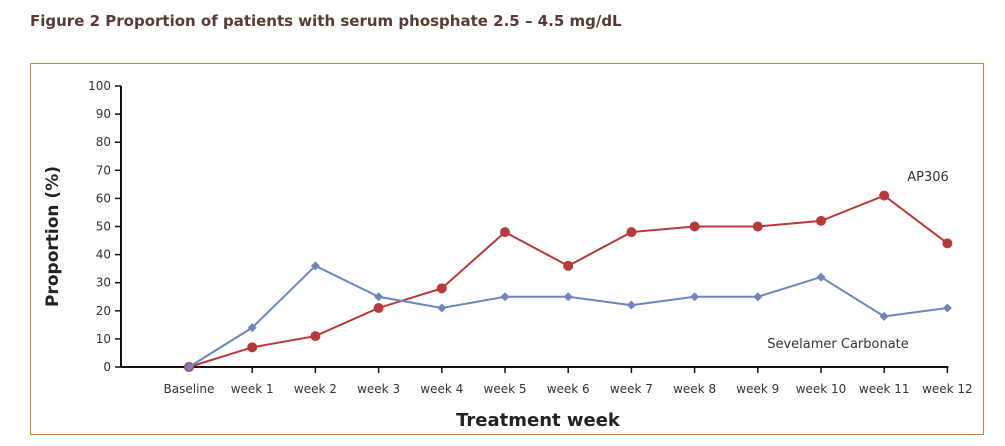 Image resolution: width=1005 pixels, height=446 pixels. What do you see at coordinates (568, 389) in the screenshot?
I see `x-tick-label-6: week 6` at bounding box center [568, 389].